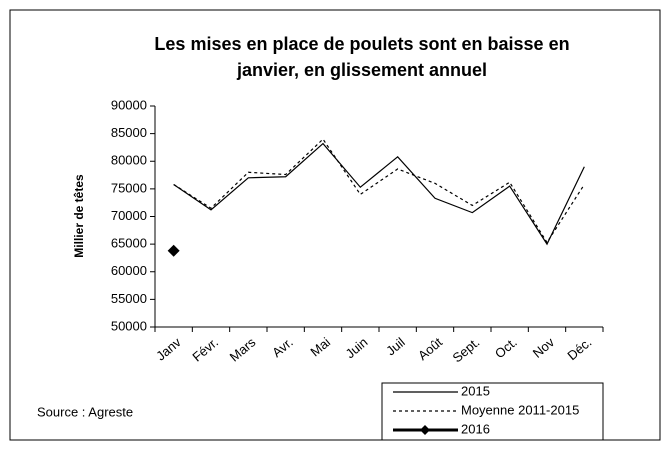 The width and height of the screenshot is (669, 453). I want to click on chart-title: janvier, en glissement annuel, so click(361, 70).